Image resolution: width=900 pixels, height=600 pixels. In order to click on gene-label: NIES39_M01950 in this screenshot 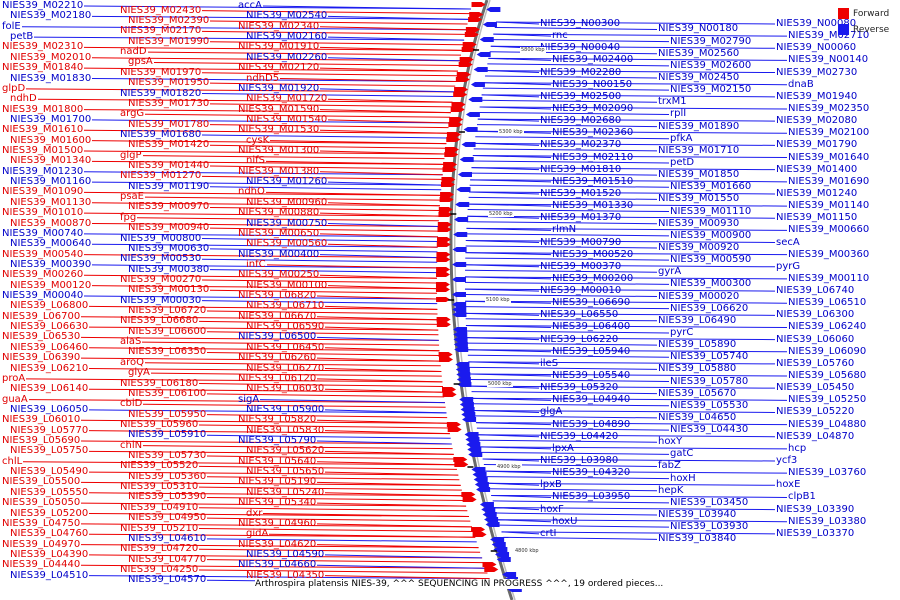, I will do `click(169, 83)`.